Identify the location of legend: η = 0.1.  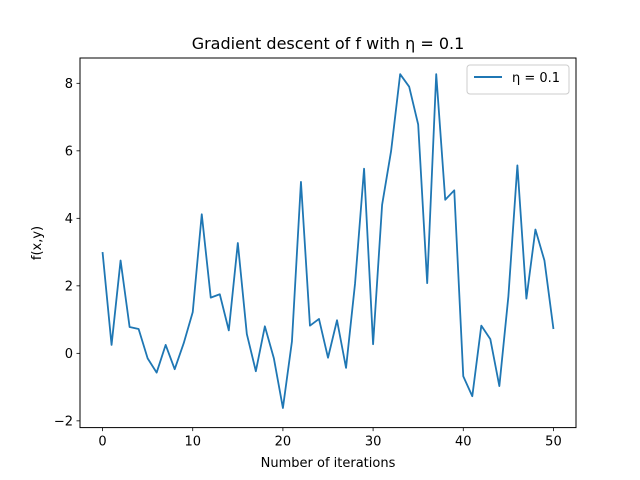
(518, 79).